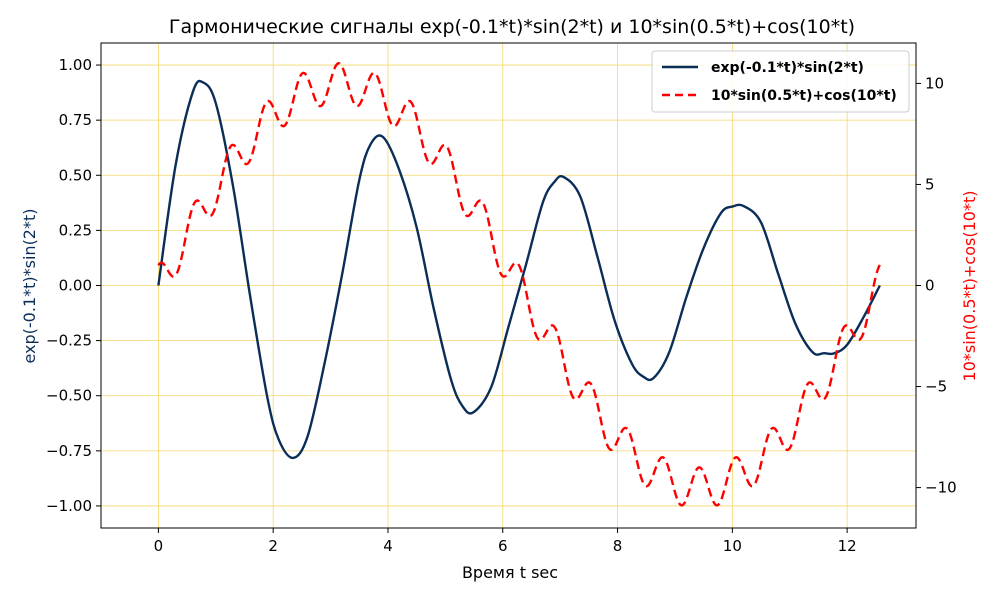 This screenshot has height=605, width=1000. What do you see at coordinates (388, 546) in the screenshot?
I see `x-tick-label: 4` at bounding box center [388, 546].